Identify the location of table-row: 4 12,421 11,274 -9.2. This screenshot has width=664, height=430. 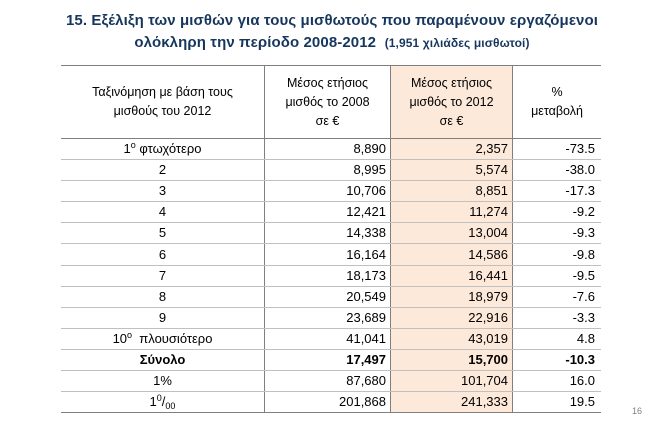
(331, 212).